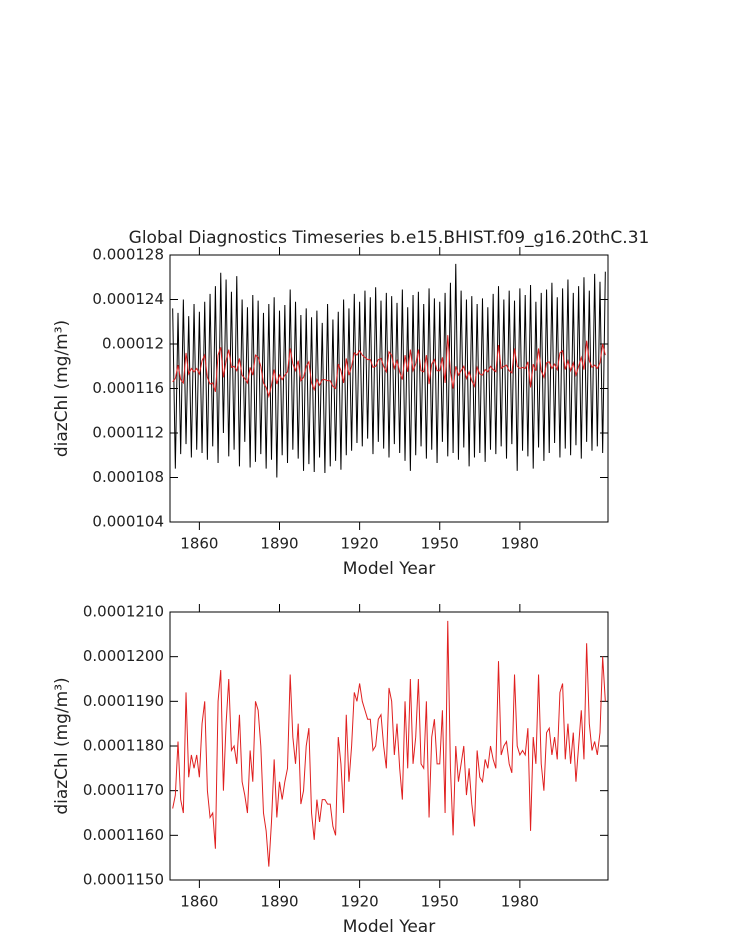 The width and height of the screenshot is (733, 945). Describe the element at coordinates (123, 656) in the screenshot. I see `y-tick-label: 0.0001200` at that location.